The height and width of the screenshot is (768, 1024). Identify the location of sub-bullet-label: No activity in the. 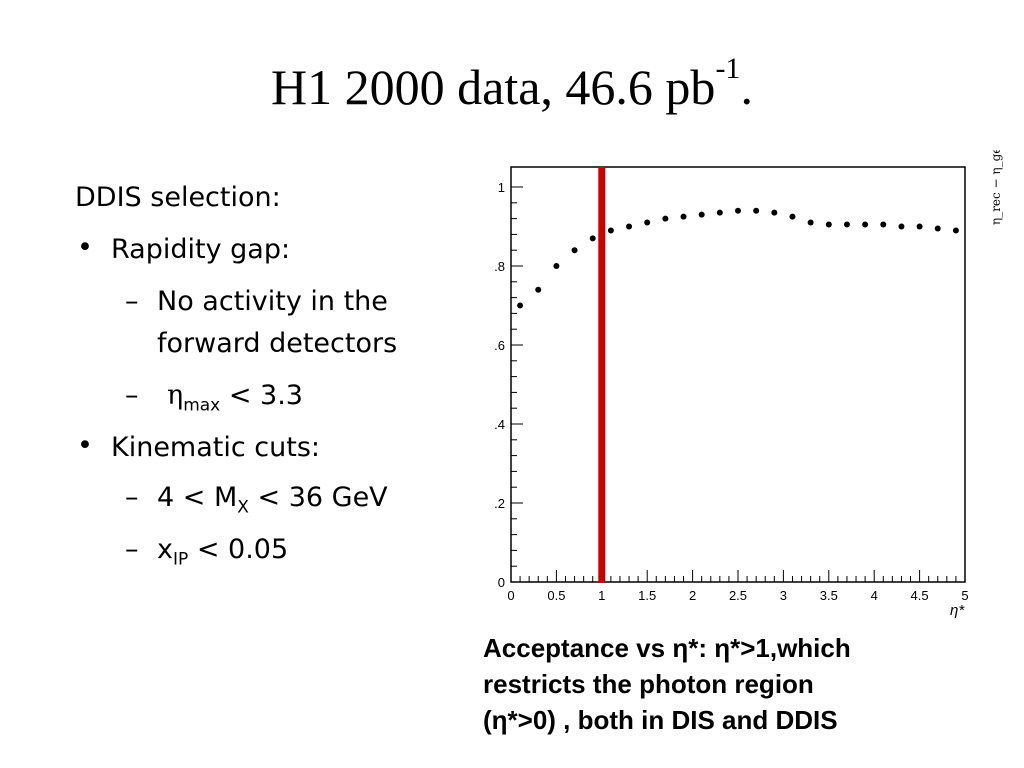
(272, 301).